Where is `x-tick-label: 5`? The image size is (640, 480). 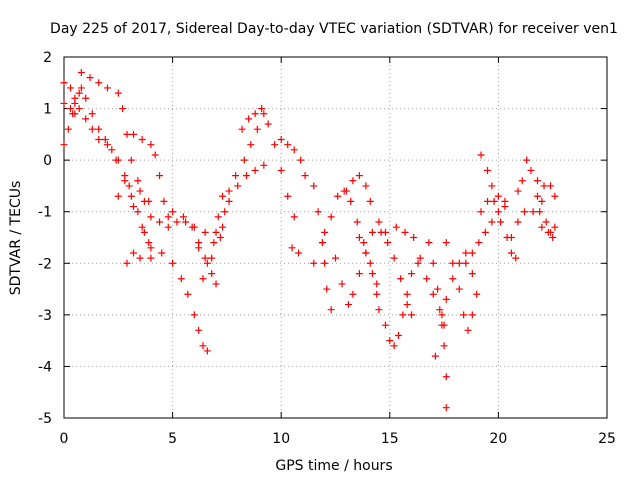 x-tick-label: 5 is located at coordinates (172, 439).